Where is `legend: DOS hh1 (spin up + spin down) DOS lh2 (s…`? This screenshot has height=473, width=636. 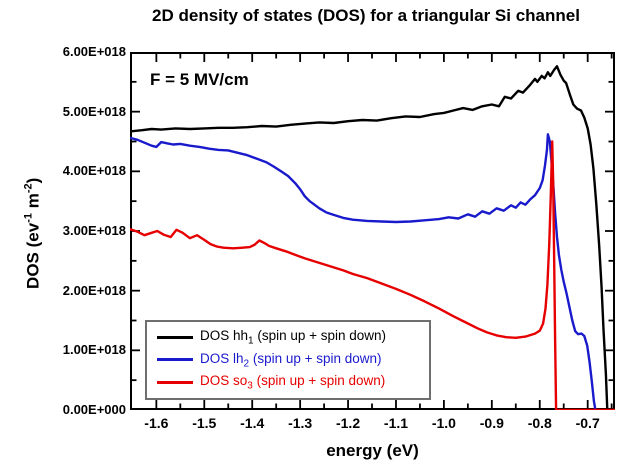 legend: DOS hh1 (spin up + spin down) DOS lh2 (s… is located at coordinates (288, 360).